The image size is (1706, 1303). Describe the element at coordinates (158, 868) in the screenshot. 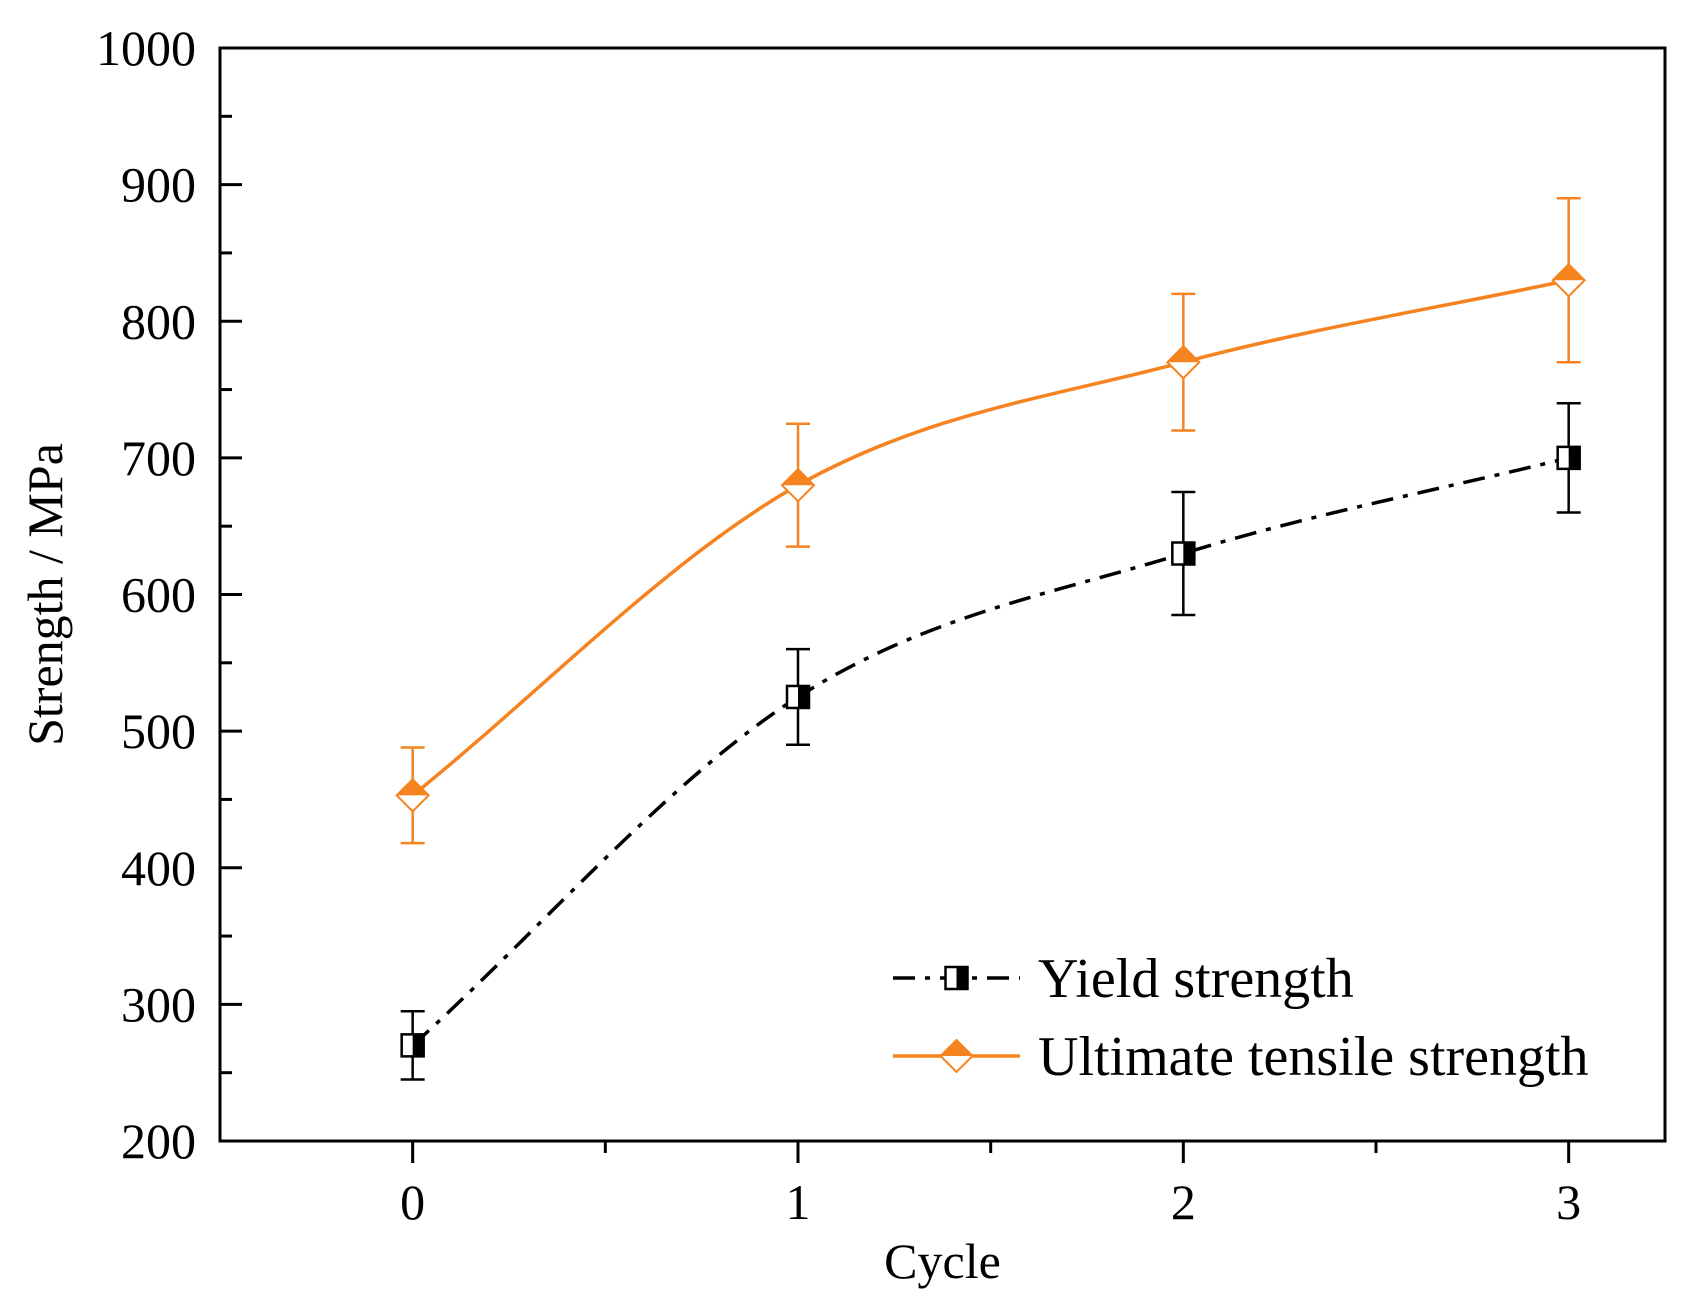

I see `y-tick-label: 400` at that location.